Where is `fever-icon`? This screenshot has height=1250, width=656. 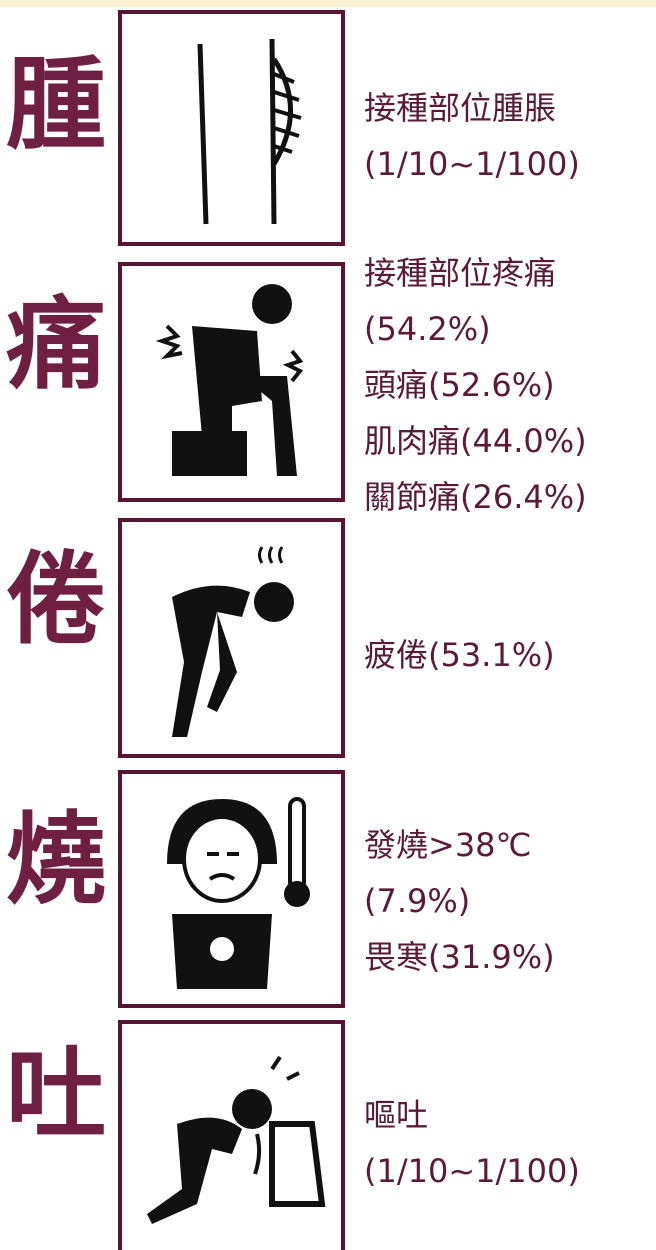 fever-icon is located at coordinates (238, 893).